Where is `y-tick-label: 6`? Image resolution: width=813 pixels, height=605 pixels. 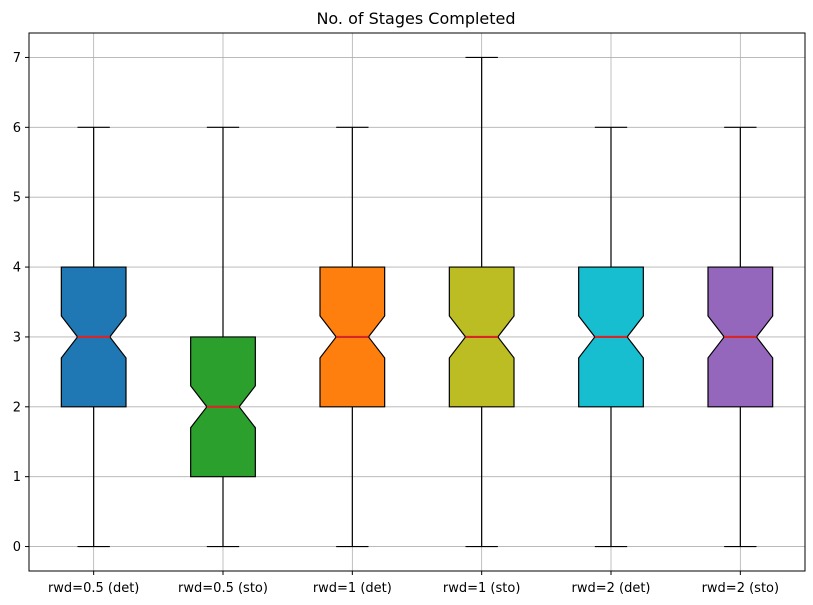
y-tick-label: 6 is located at coordinates (17, 128).